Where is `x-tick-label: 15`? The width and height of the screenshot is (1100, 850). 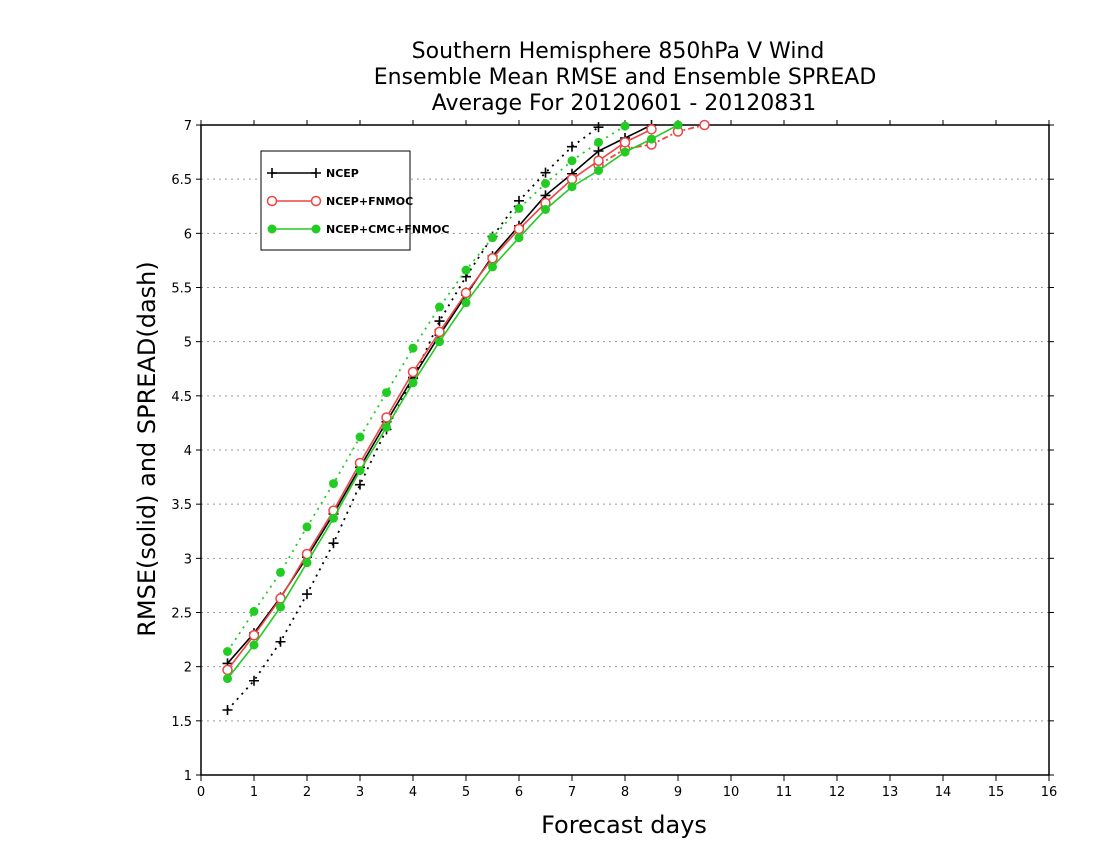 x-tick-label: 15 is located at coordinates (996, 792).